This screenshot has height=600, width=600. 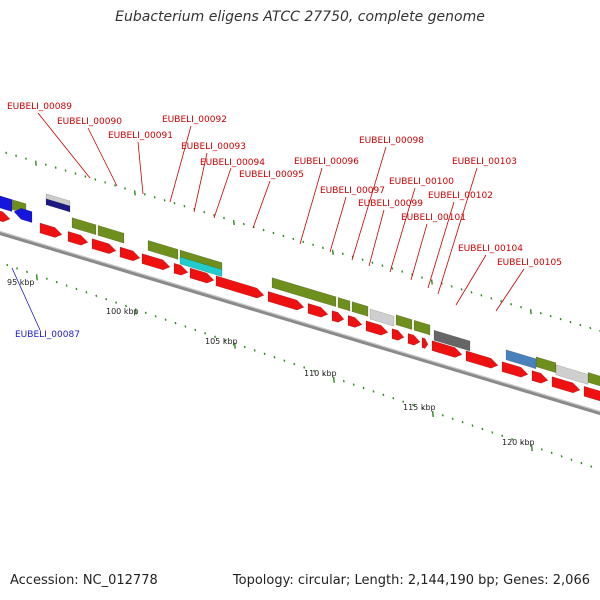 What do you see at coordinates (271, 175) in the screenshot?
I see `gene-label-eubeli-00095: EUBELI_00095` at bounding box center [271, 175].